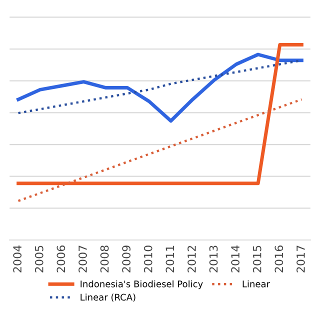 The width and height of the screenshot is (320, 320). Describe the element at coordinates (235, 258) in the screenshot. I see `x-tick-label: 2014` at that location.